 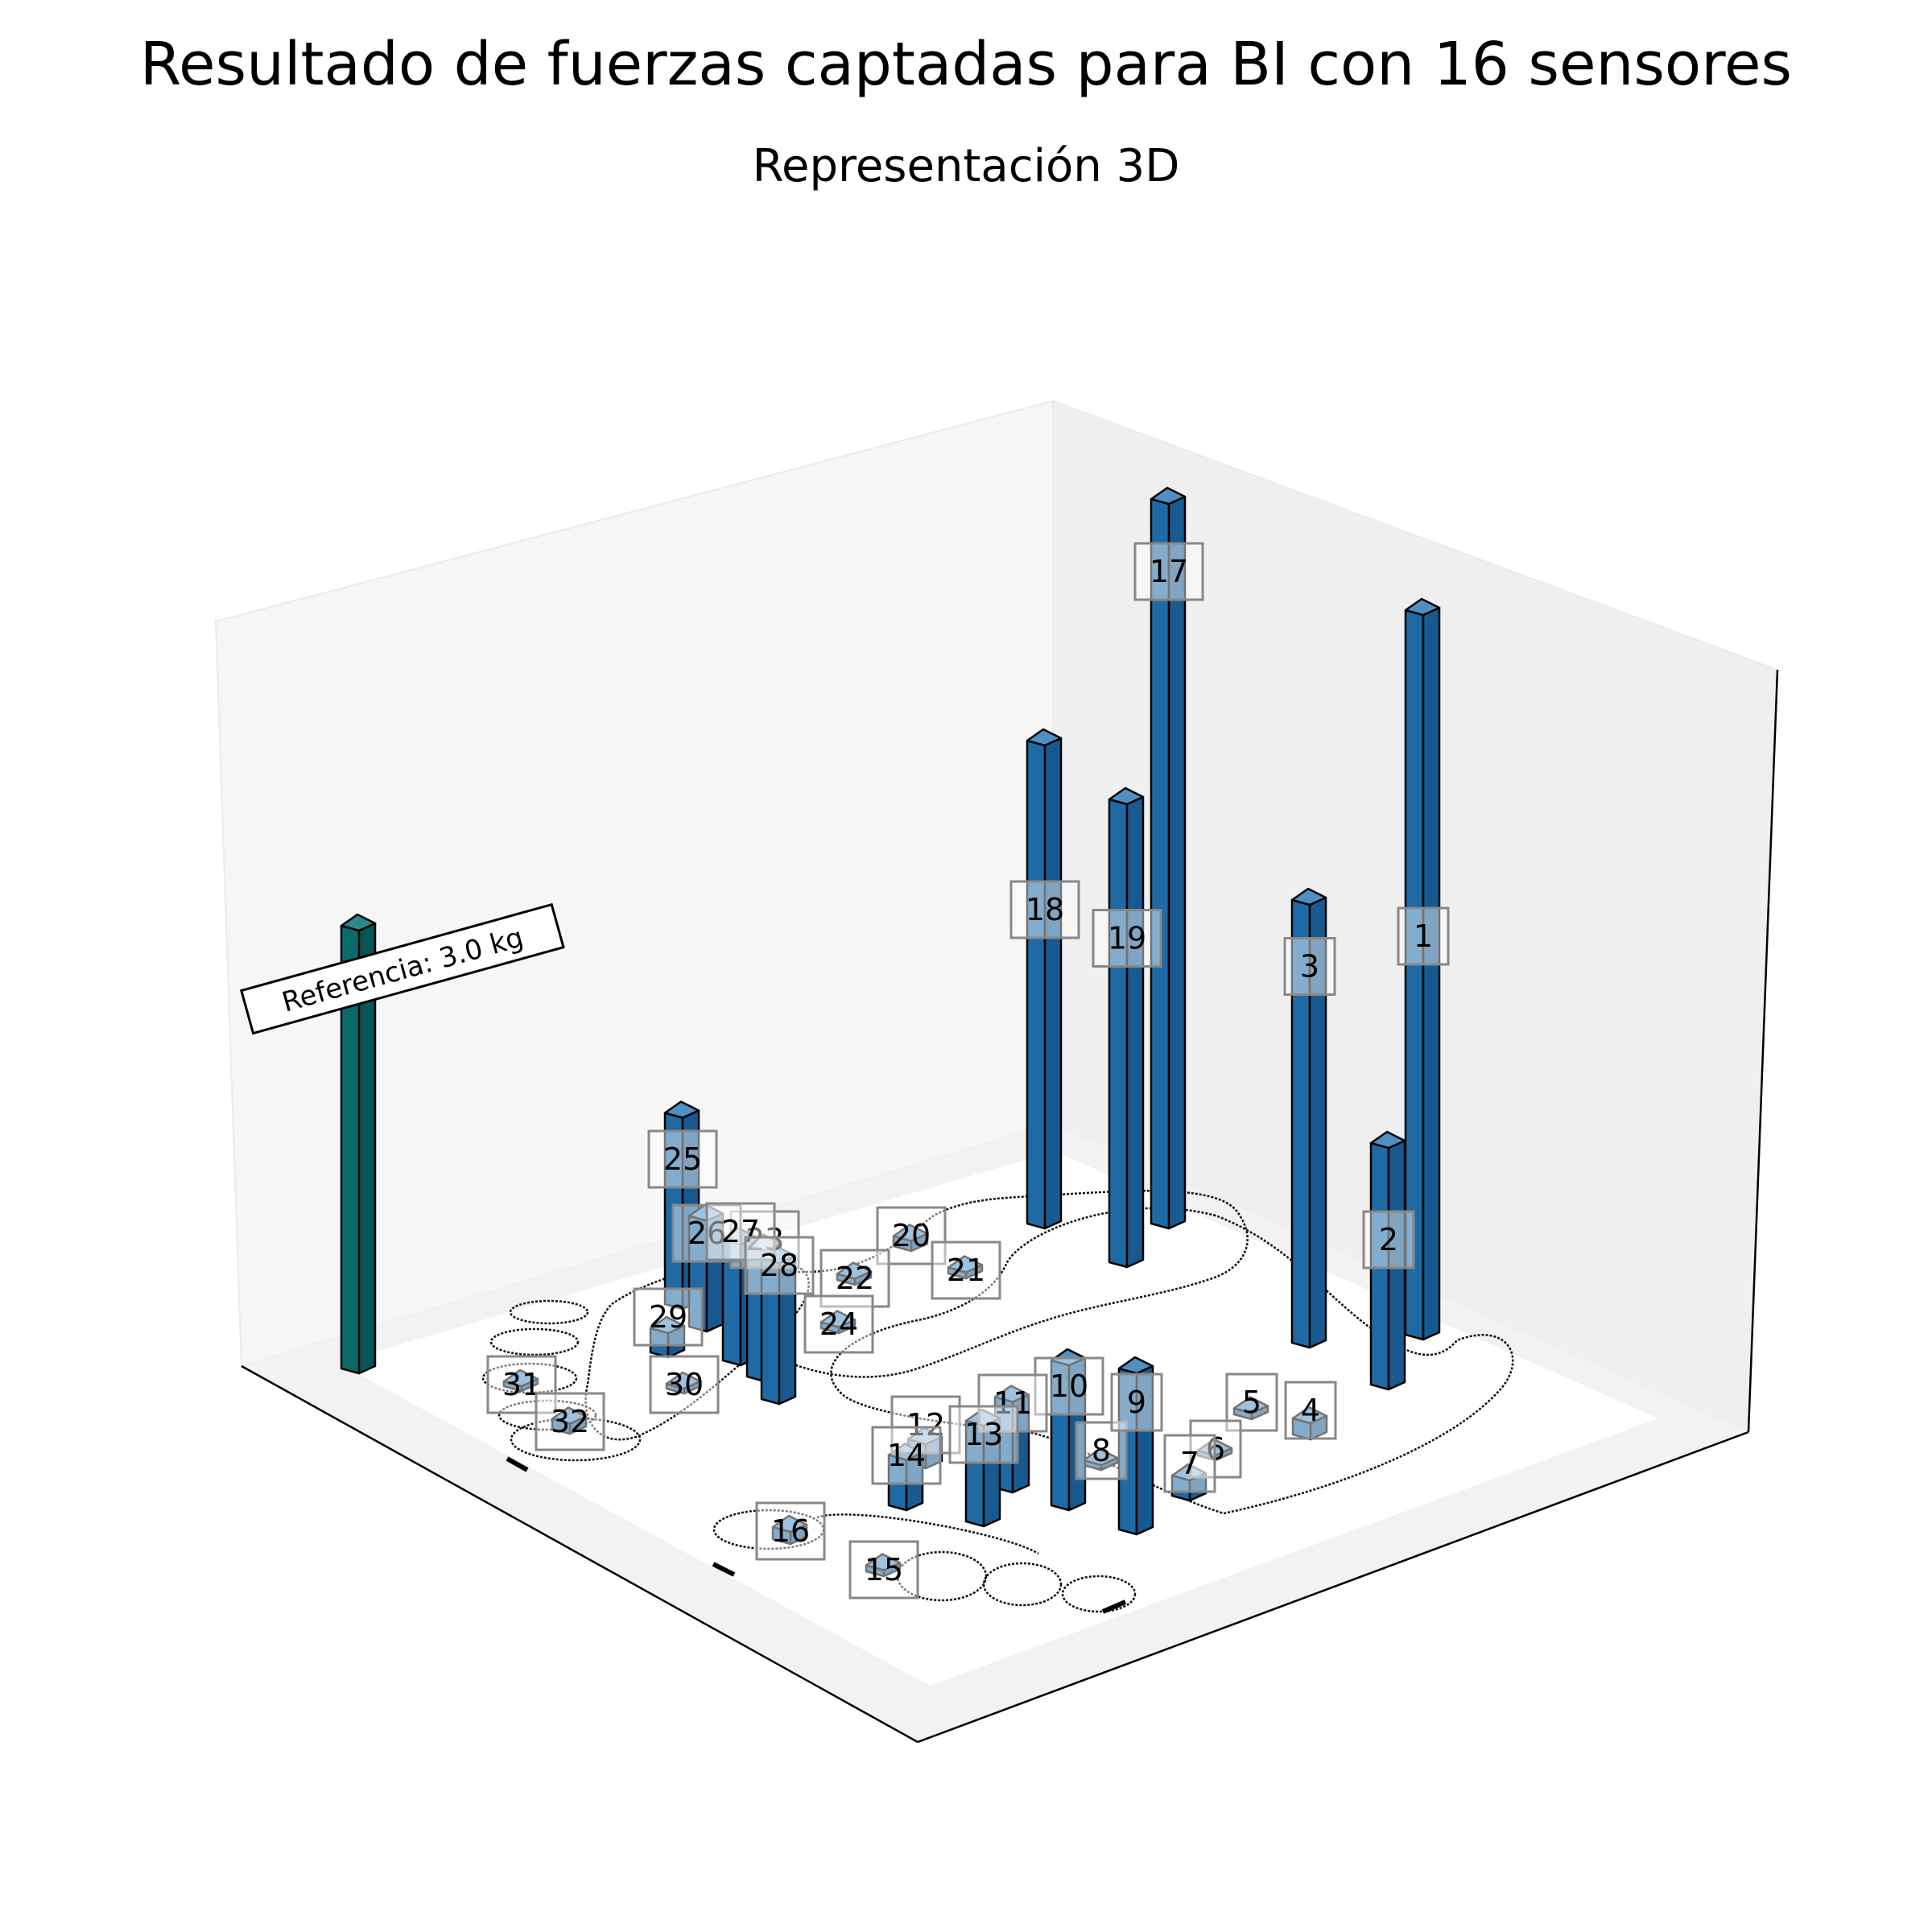 I want to click on sensor-label-text-9: 9, so click(x=1136, y=1402).